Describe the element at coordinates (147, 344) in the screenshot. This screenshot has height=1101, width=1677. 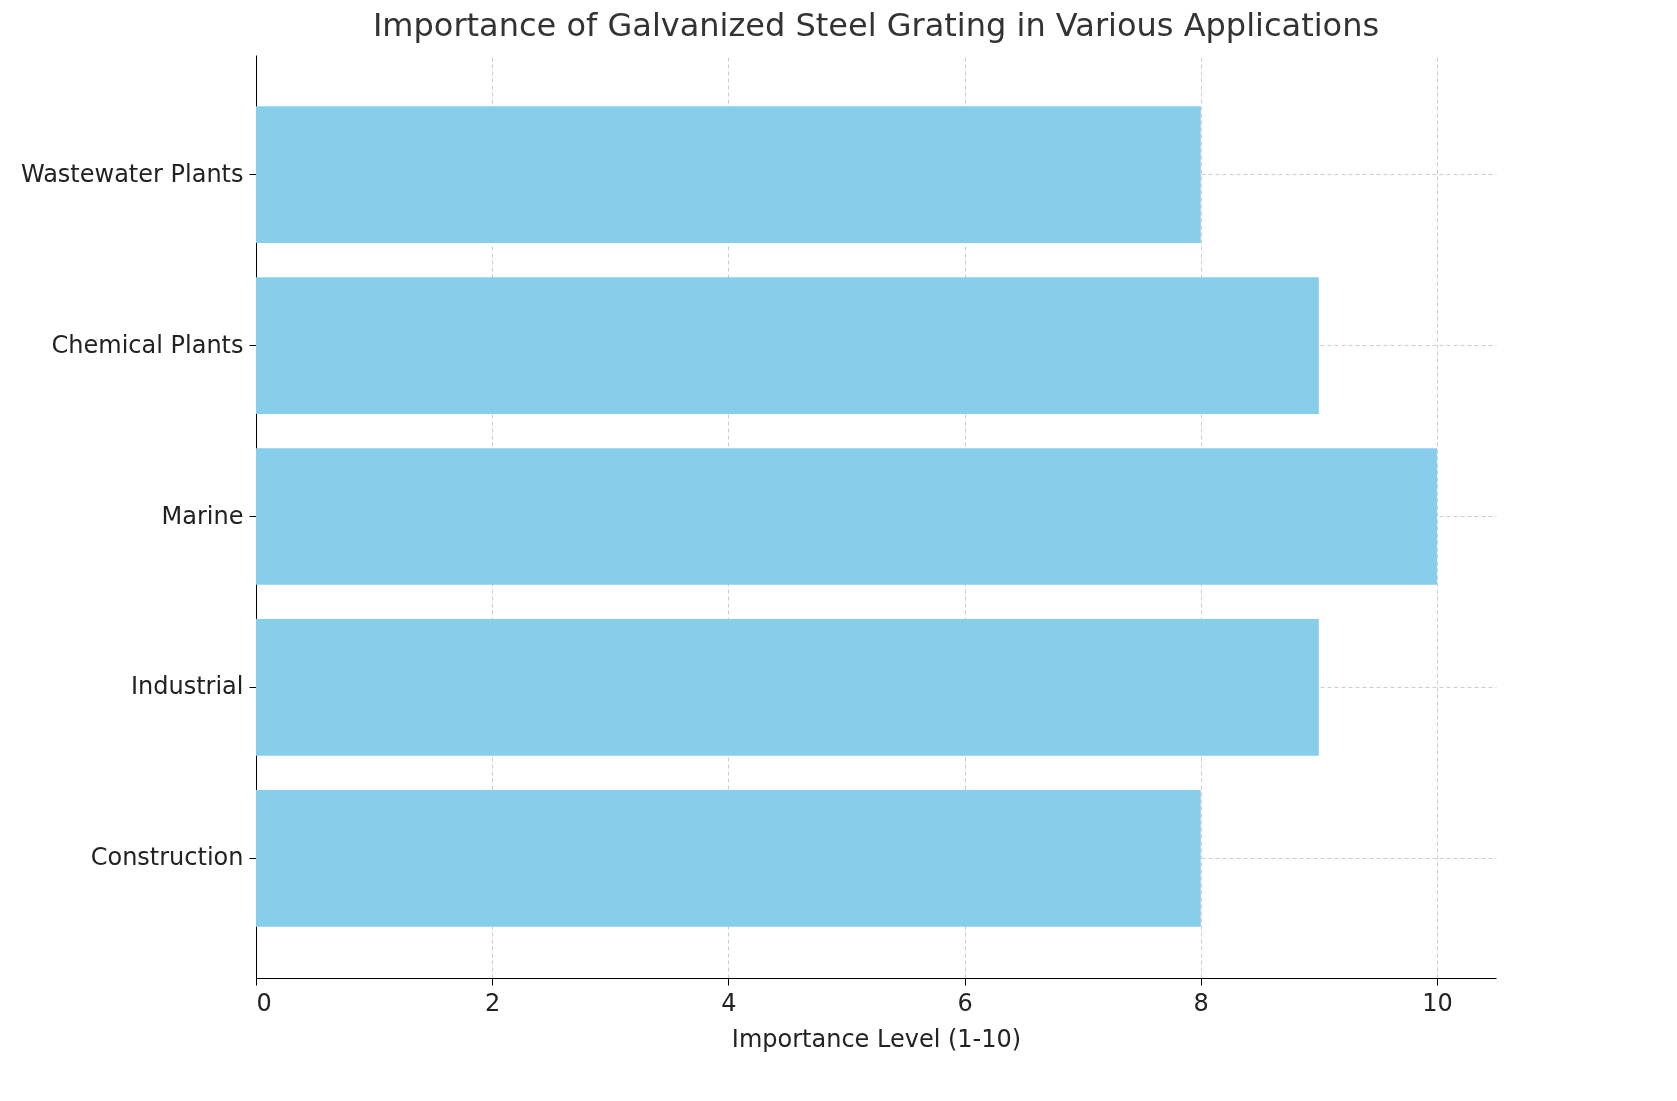
I see `y-tick-label: Chemical Plants` at that location.